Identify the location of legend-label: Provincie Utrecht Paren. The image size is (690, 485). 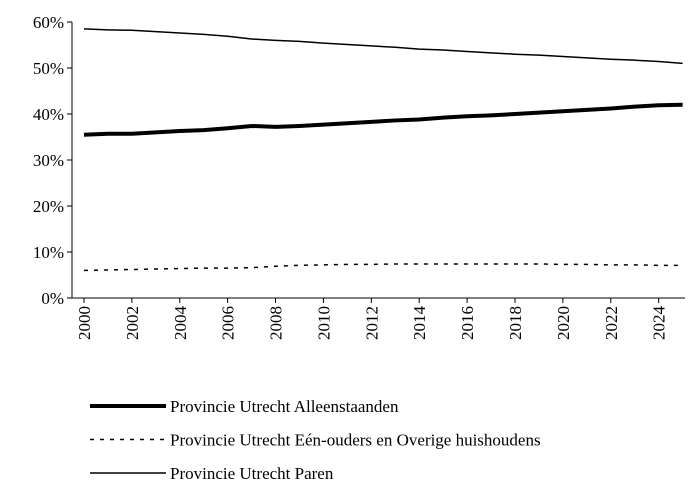
(252, 473).